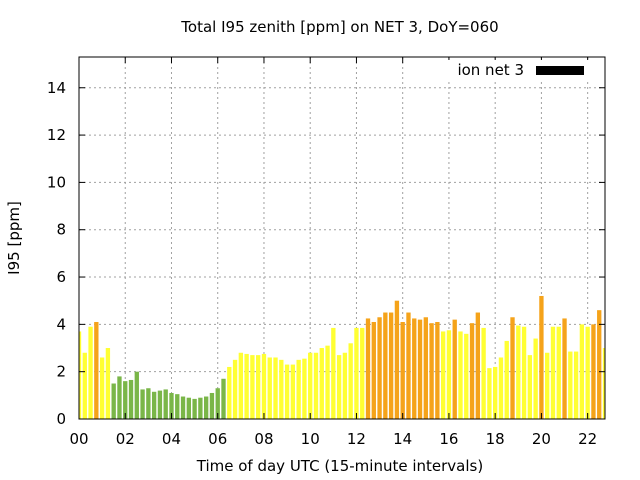  Describe the element at coordinates (356, 439) in the screenshot. I see `x-tick-label: 12` at that location.